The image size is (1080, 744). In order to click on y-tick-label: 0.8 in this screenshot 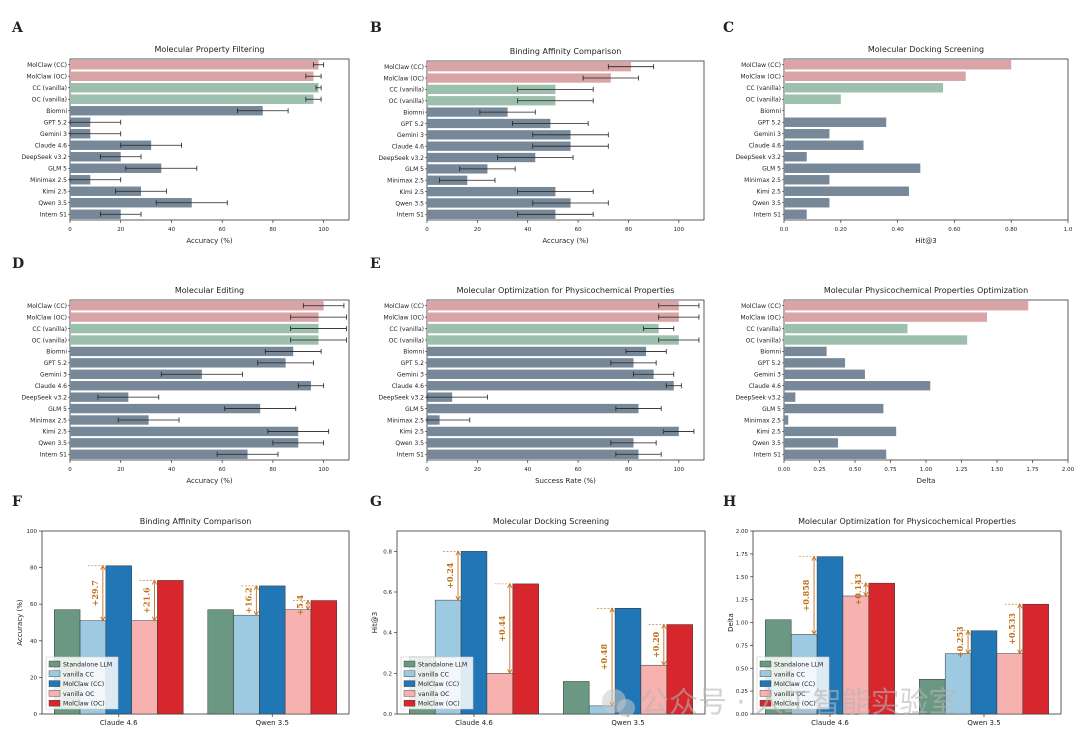, I will do `click(387, 552)`.